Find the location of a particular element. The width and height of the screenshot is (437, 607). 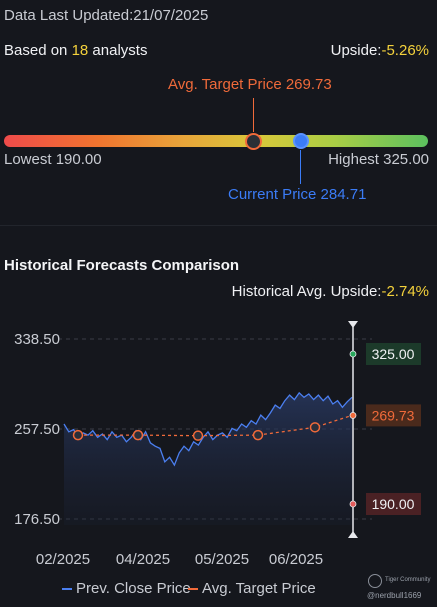

badge-label: 190.00 is located at coordinates (393, 504).